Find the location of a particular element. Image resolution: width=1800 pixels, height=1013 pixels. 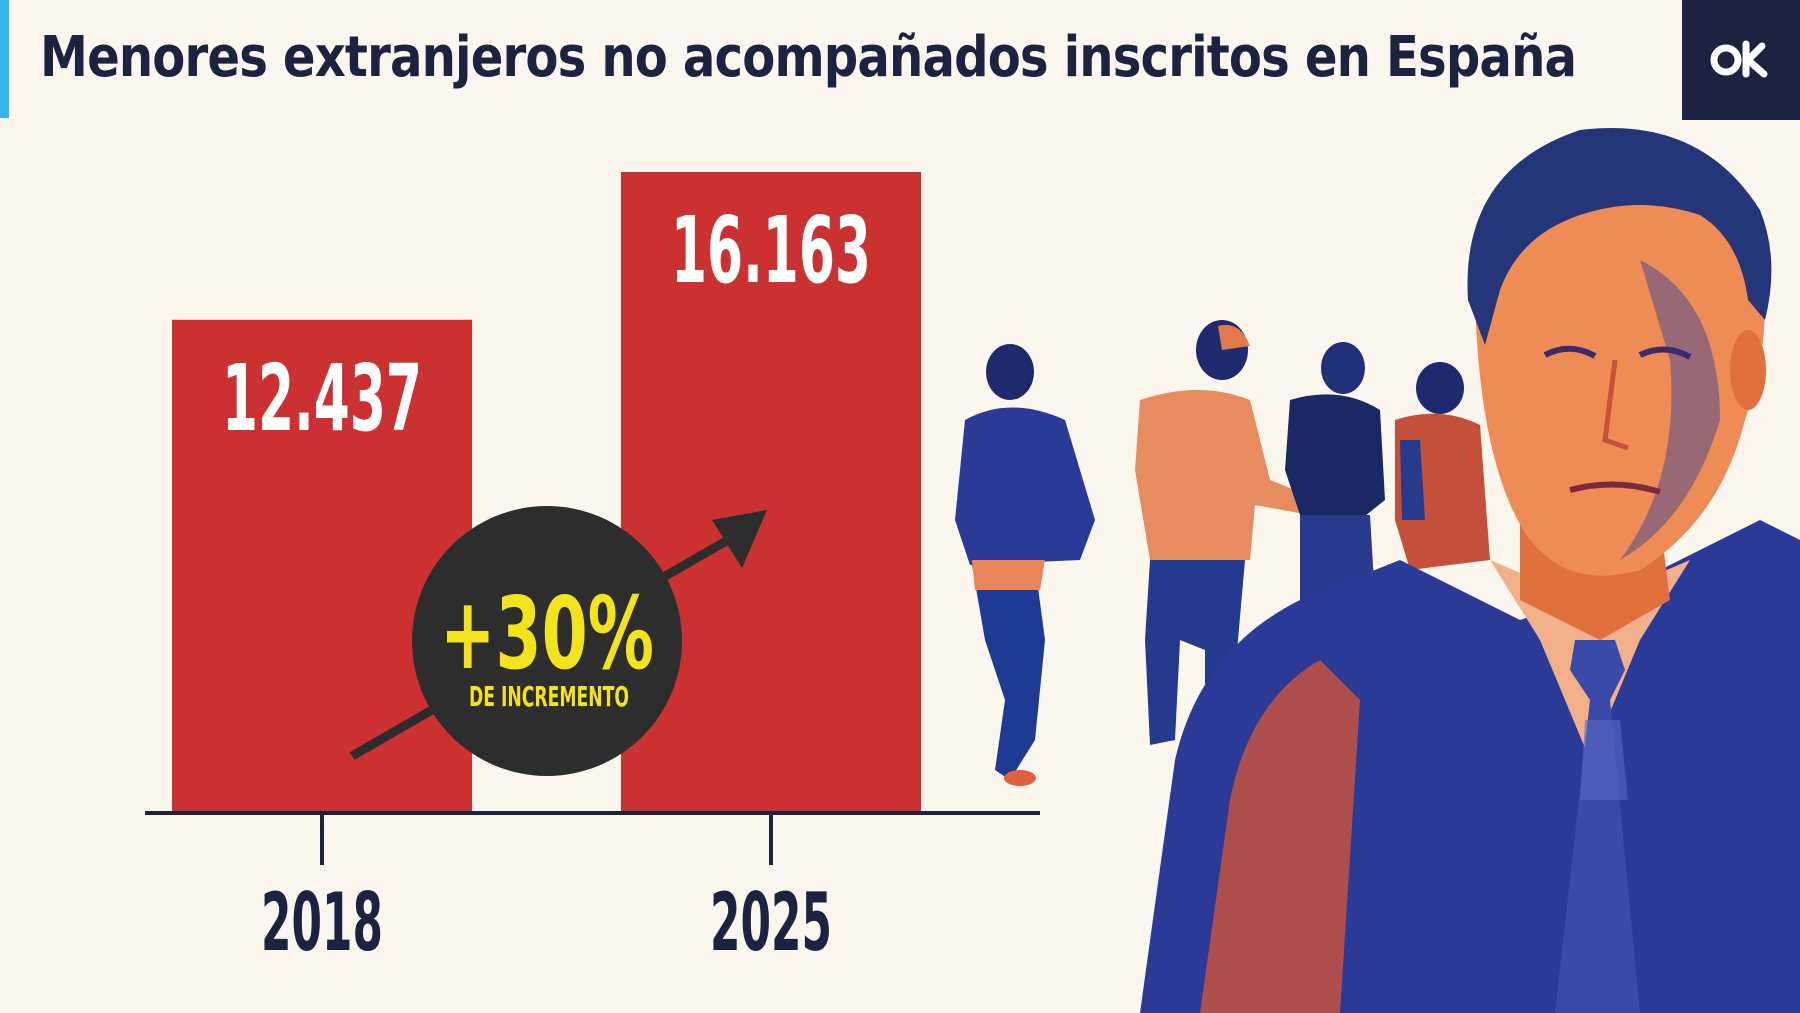

ok-logo-icon is located at coordinates (1739, 59).